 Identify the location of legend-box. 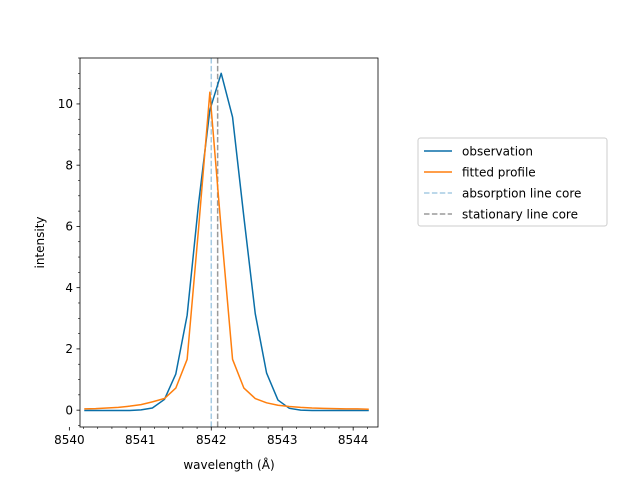
(512, 182).